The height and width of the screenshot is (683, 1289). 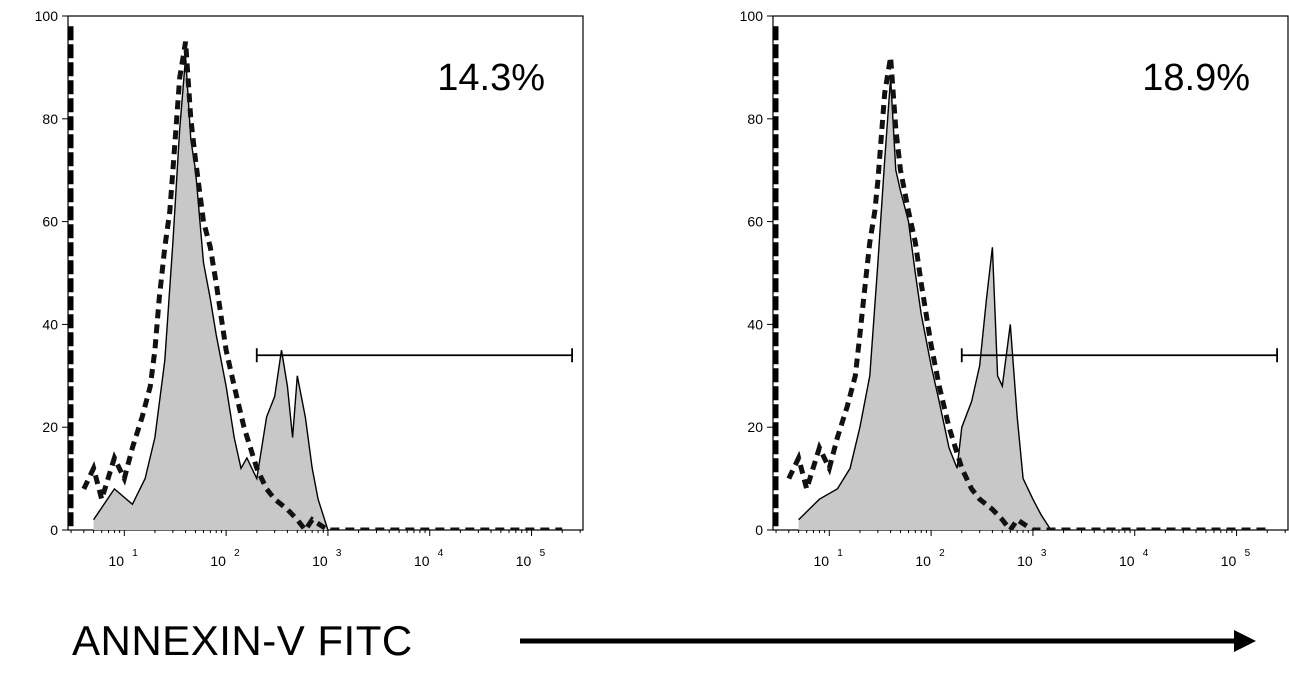 What do you see at coordinates (491, 78) in the screenshot?
I see `gate-percentage: 14.3%` at bounding box center [491, 78].